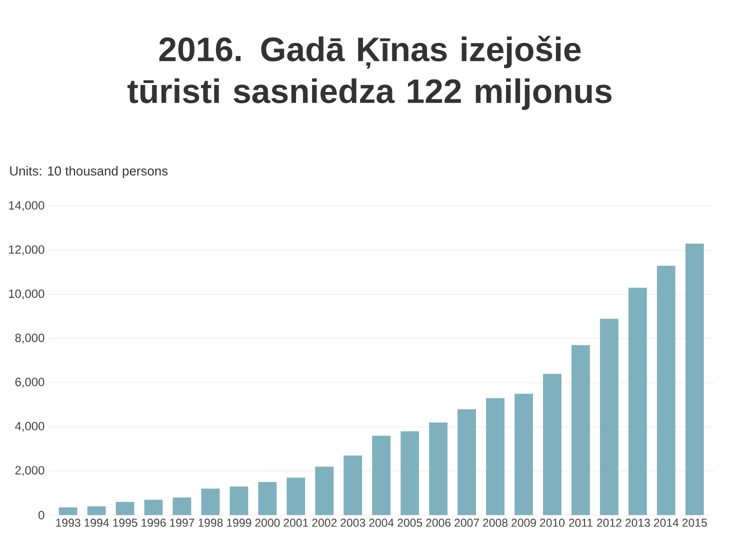  I want to click on x-tick-label: 2003, so click(353, 522).